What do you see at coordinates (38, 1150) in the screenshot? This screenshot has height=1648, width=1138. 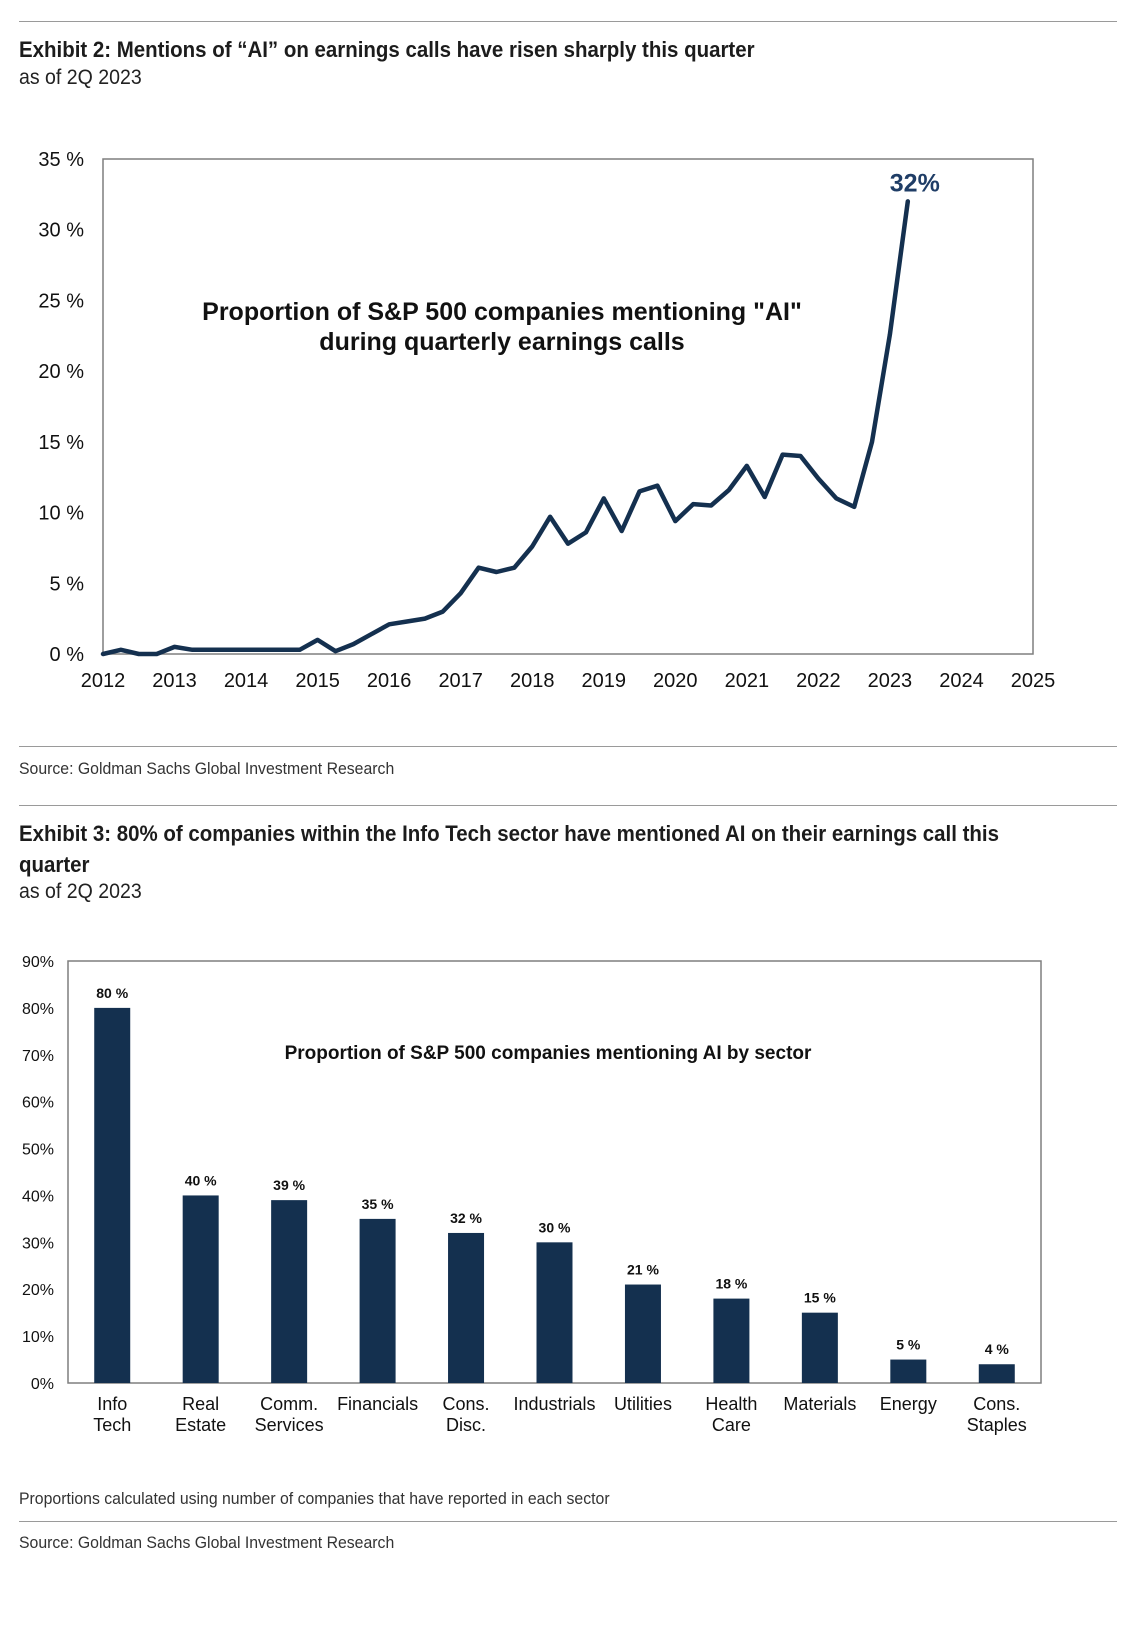 I see `bar-y-tick-label: 50%` at bounding box center [38, 1150].